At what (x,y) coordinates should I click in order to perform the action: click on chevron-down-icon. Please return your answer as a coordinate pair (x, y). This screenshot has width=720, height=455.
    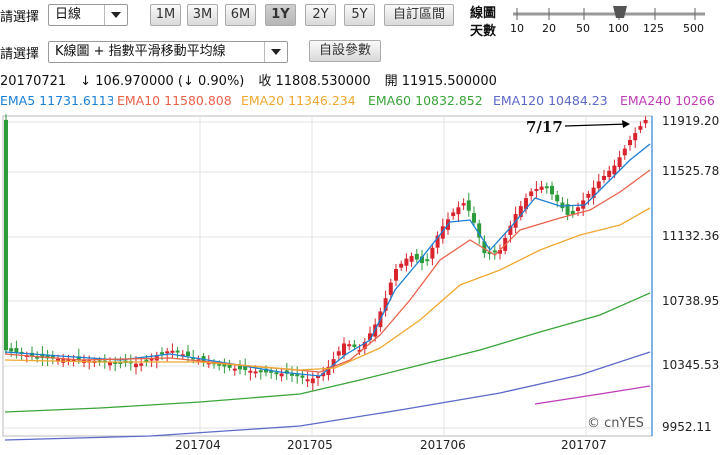
    Looking at the image, I should click on (275, 52).